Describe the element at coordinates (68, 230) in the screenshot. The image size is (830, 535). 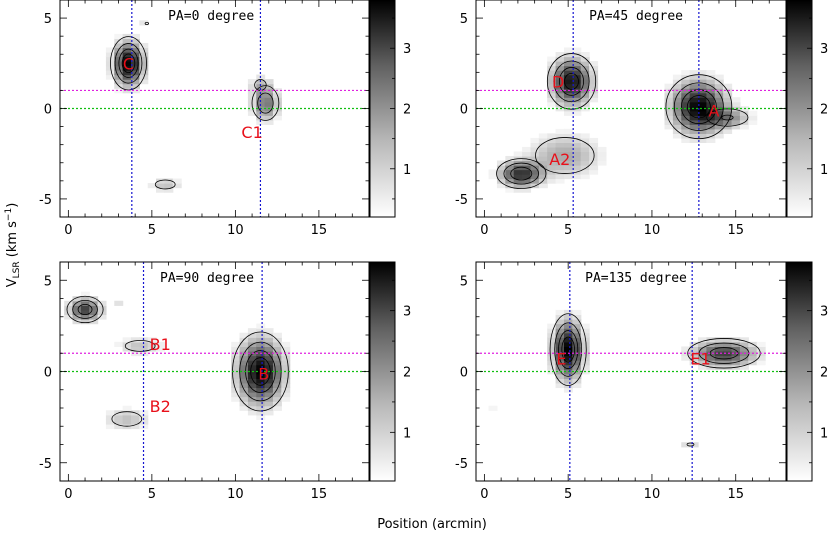
I see `x-tick-label: 0` at that location.